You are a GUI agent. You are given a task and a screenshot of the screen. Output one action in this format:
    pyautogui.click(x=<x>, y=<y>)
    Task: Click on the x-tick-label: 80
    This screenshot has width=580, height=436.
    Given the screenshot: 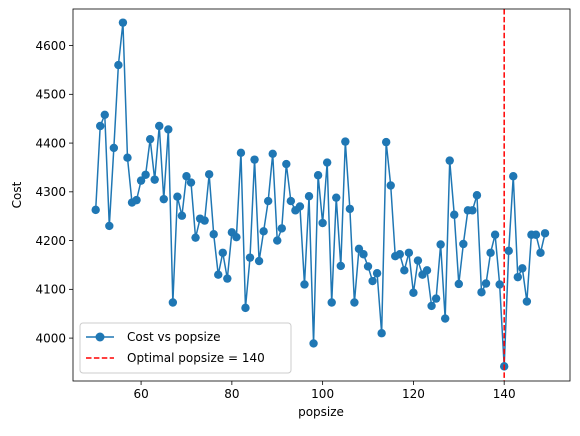 What is the action you would take?
    pyautogui.click(x=231, y=394)
    